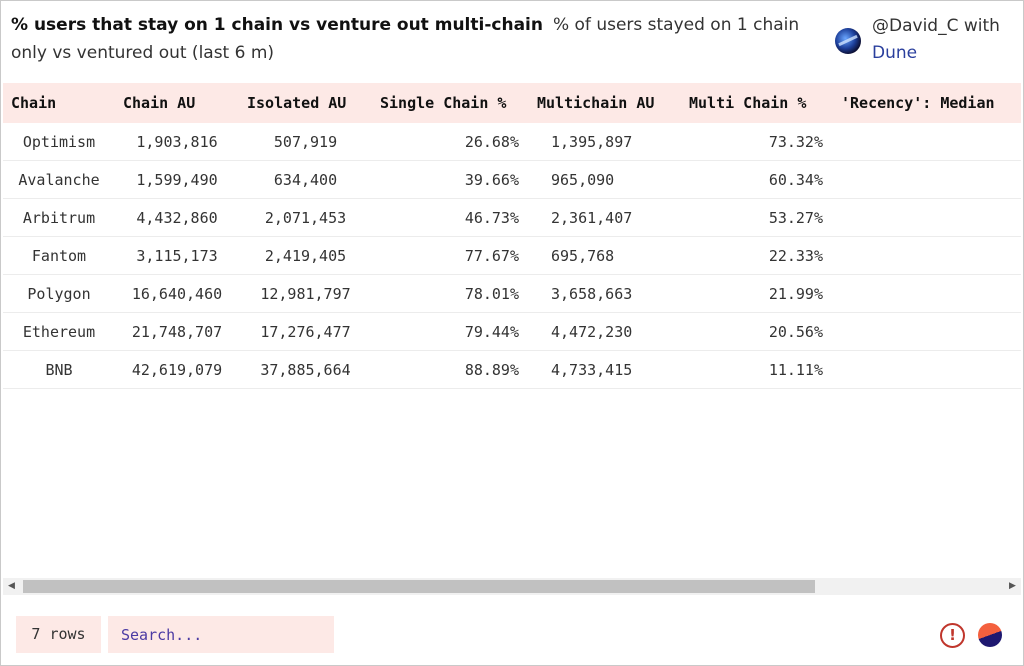  Describe the element at coordinates (177, 293) in the screenshot. I see `table-cell: 16,640,460` at that location.